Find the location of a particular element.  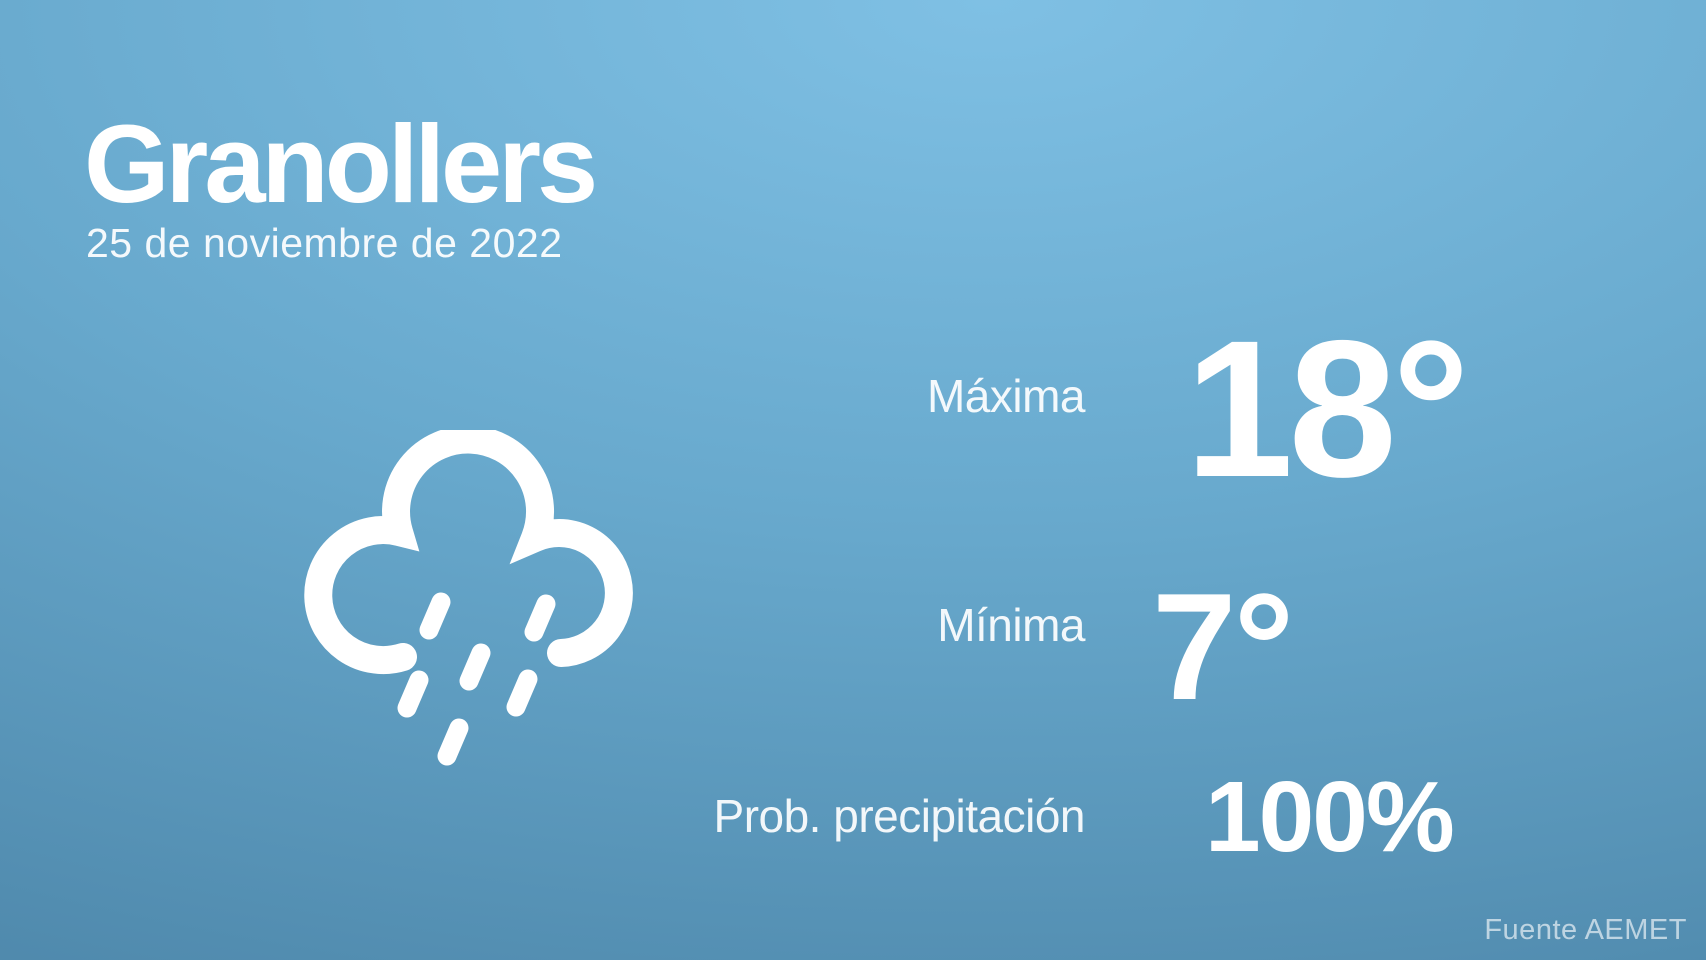

min-temp-label: Mínima is located at coordinates (1011, 625).